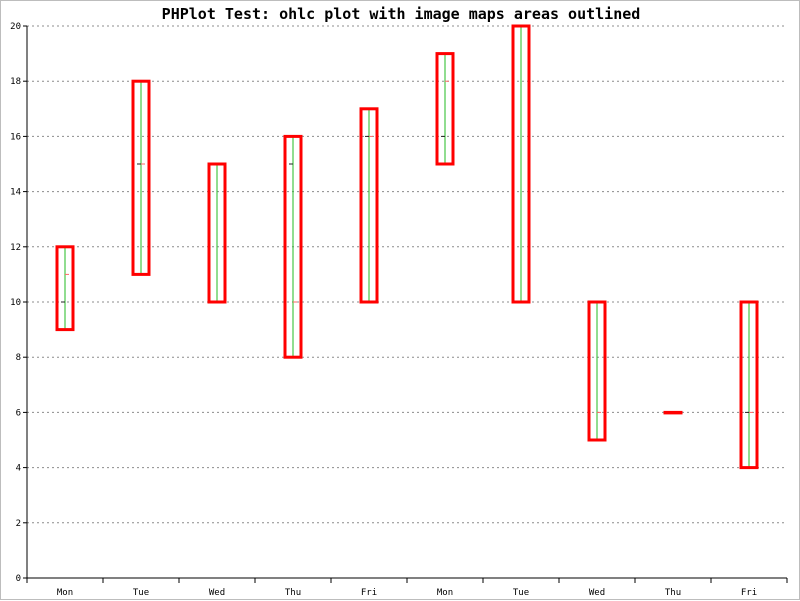 The width and height of the screenshot is (800, 601). What do you see at coordinates (18, 413) in the screenshot?
I see `y-tick-label: 6` at bounding box center [18, 413].